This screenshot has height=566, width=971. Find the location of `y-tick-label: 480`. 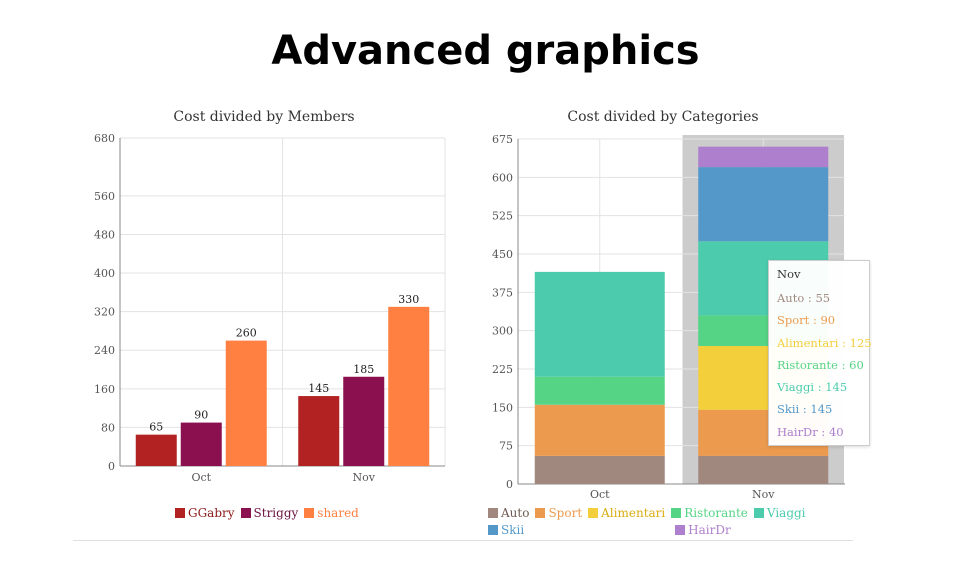

y-tick-label: 480 is located at coordinates (104, 234).